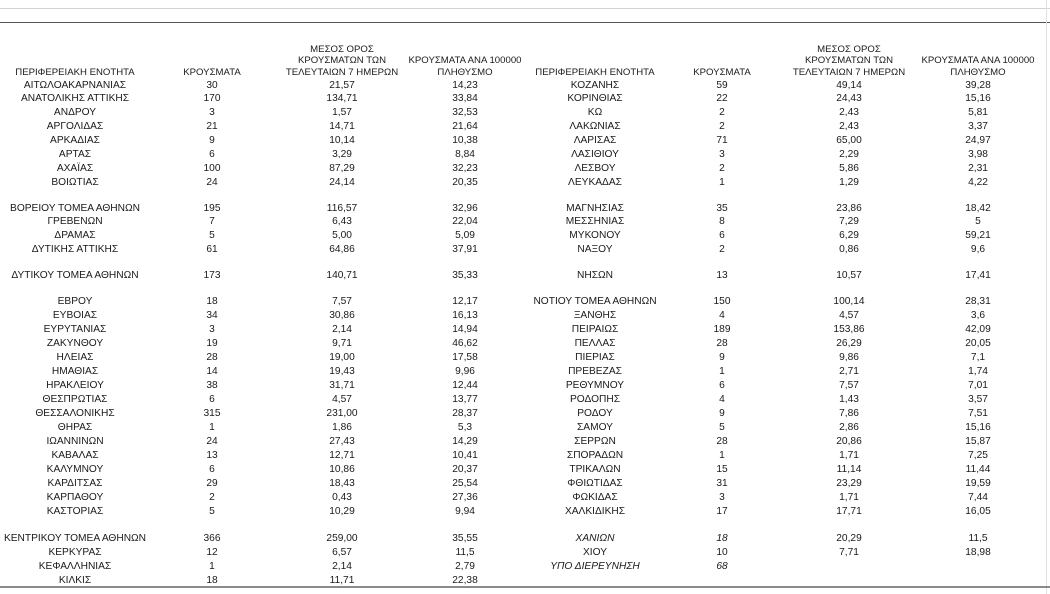 This screenshot has width=1050, height=594. Describe the element at coordinates (978, 552) in the screenshot. I see `per-100k: 18,98` at that location.